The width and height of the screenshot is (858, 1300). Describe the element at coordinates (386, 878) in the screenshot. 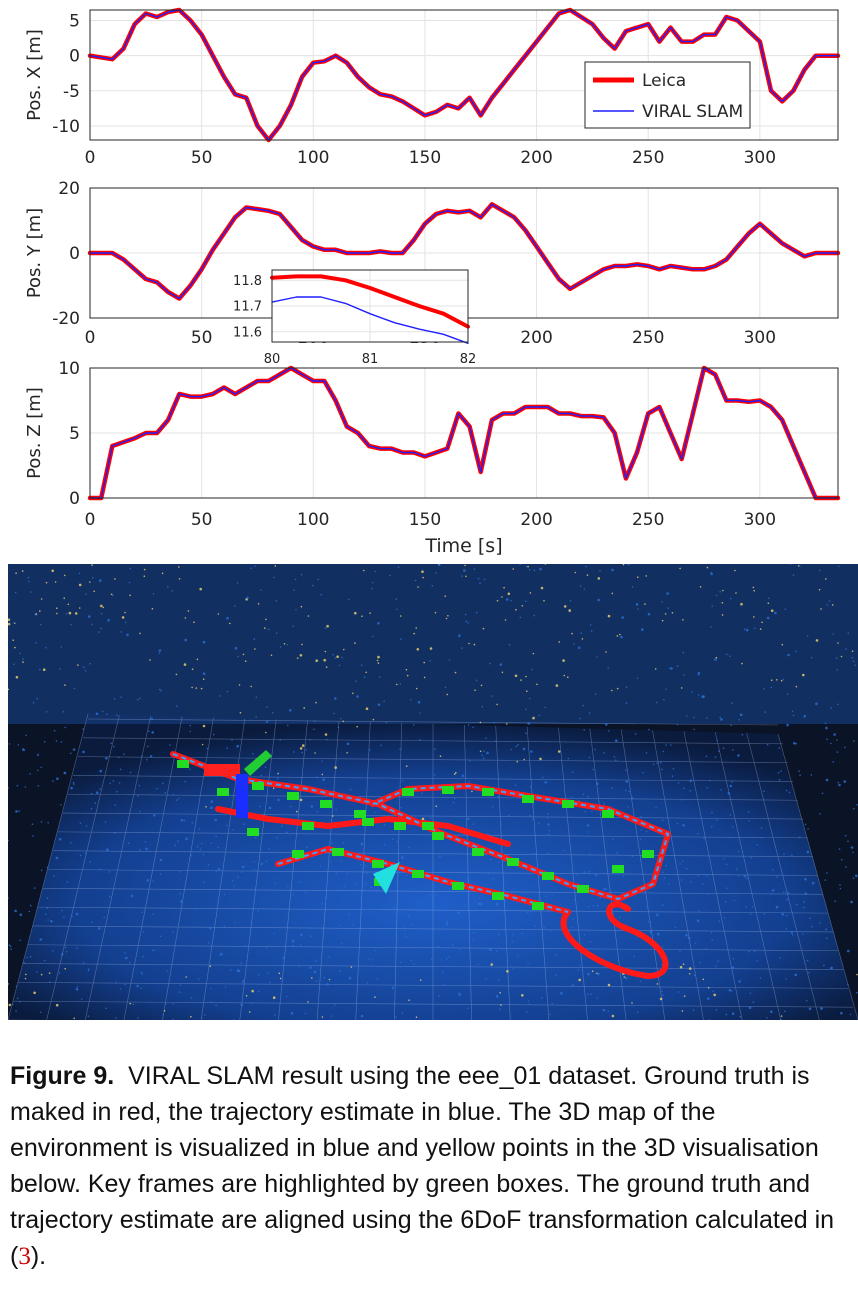

I see `cyan-marker` at that location.